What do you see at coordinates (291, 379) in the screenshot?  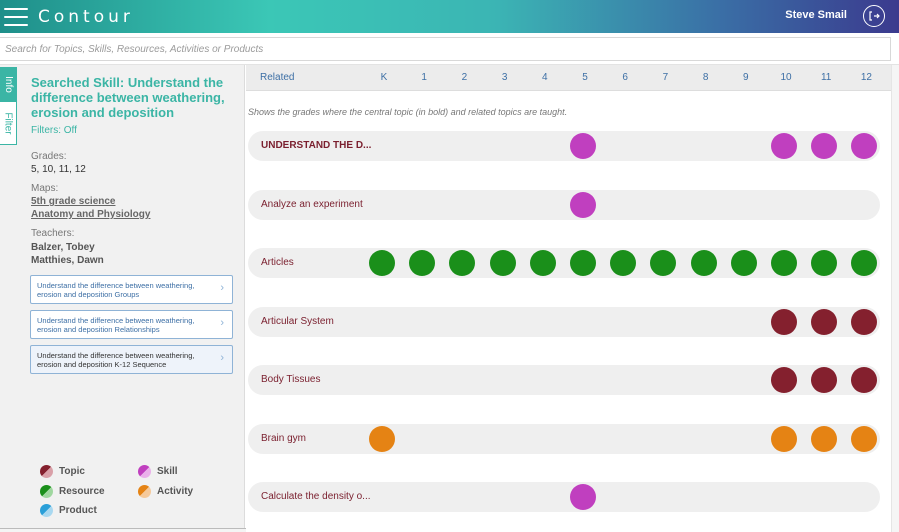 I see `topic-label: Body Tissues` at bounding box center [291, 379].